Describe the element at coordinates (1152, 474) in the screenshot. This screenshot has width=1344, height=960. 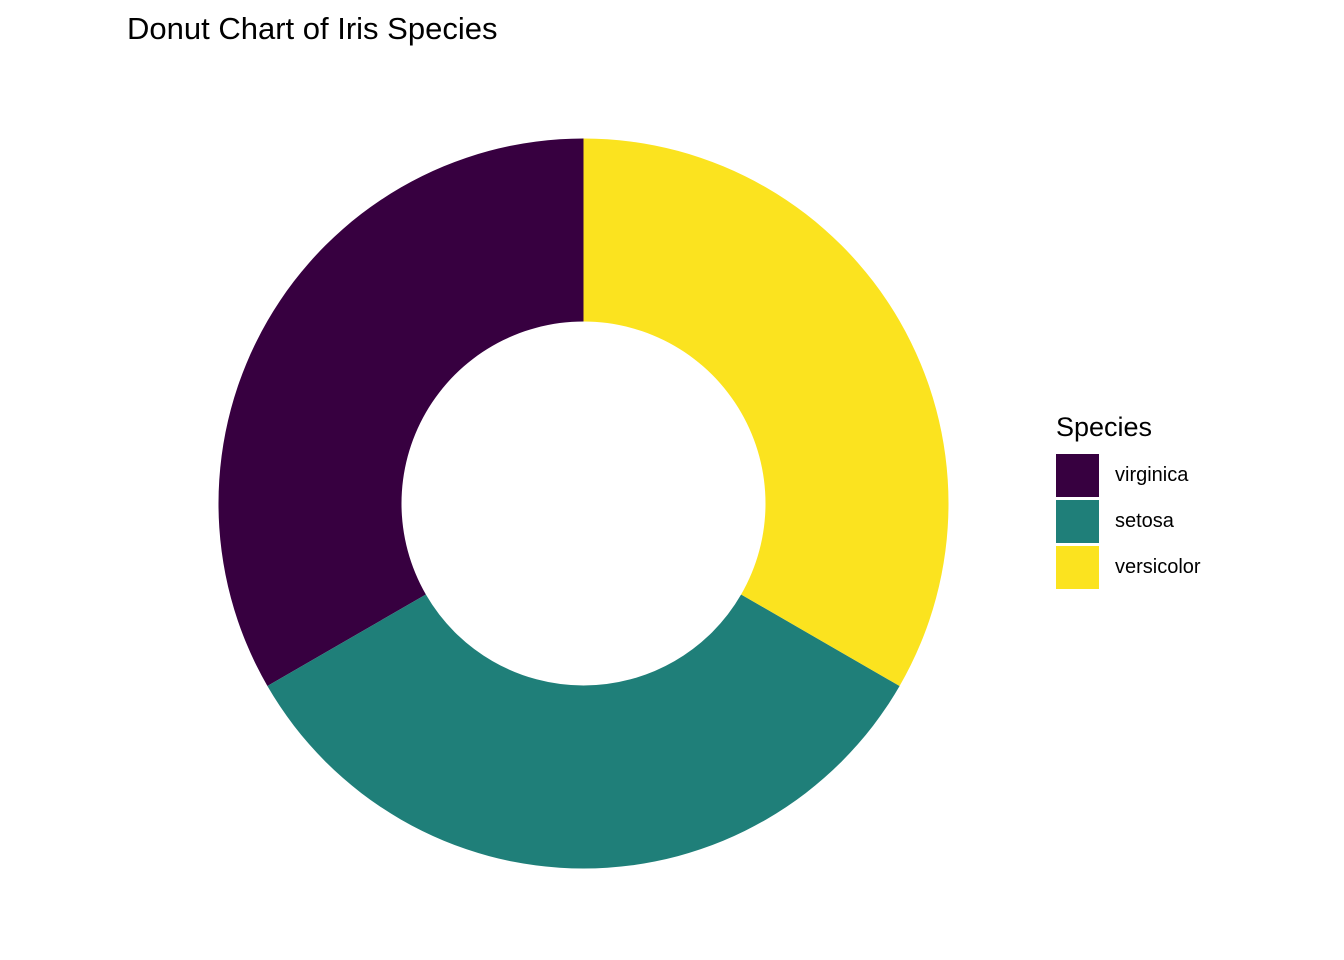
I see `legend-label: virginica` at that location.